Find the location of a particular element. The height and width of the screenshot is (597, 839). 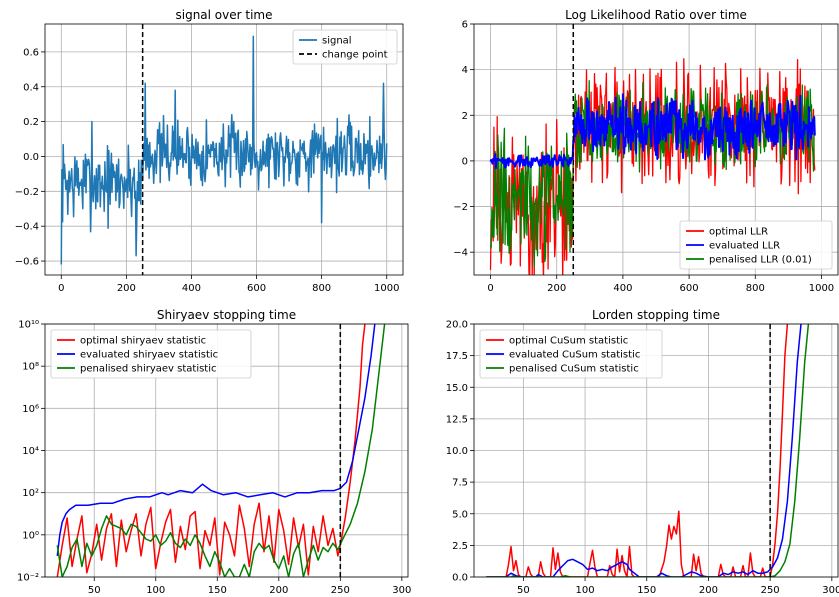

y-tick-label: 0.6 is located at coordinates (31, 52).